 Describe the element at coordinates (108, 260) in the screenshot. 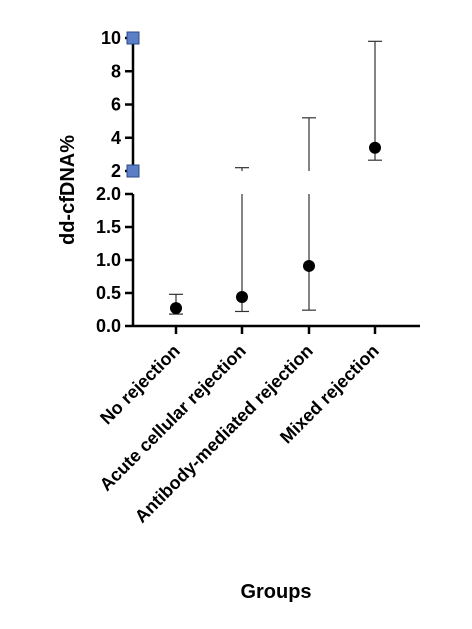

I see `y-tick-label: 1.0` at that location.